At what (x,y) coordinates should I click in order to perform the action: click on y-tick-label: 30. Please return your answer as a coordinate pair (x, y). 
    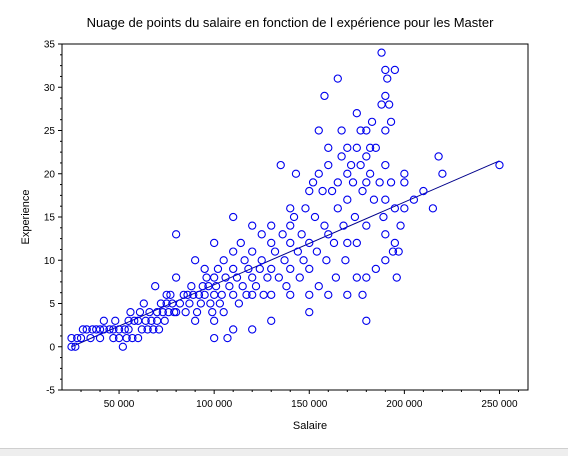
    Looking at the image, I should click on (50, 88).